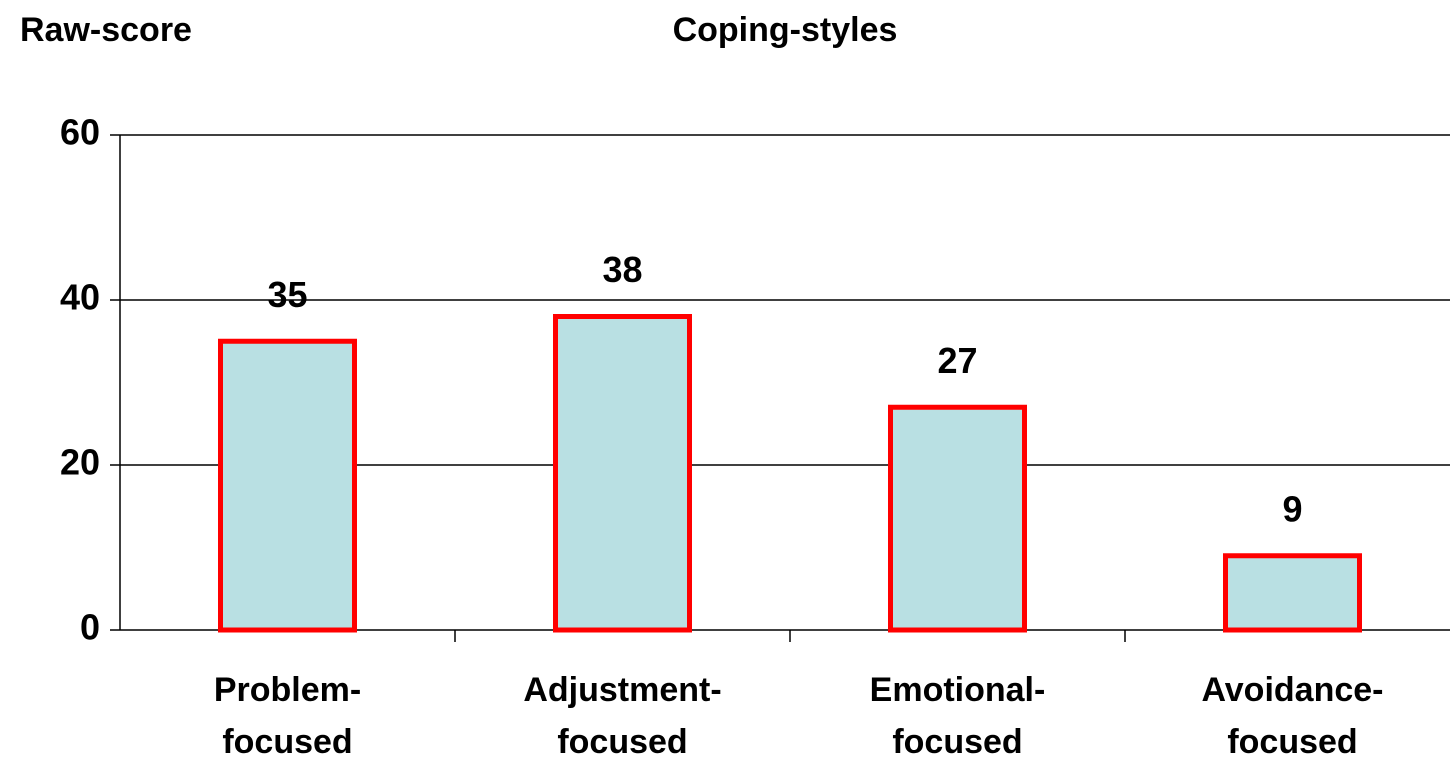  I want to click on data-label: 9, so click(1292, 508).